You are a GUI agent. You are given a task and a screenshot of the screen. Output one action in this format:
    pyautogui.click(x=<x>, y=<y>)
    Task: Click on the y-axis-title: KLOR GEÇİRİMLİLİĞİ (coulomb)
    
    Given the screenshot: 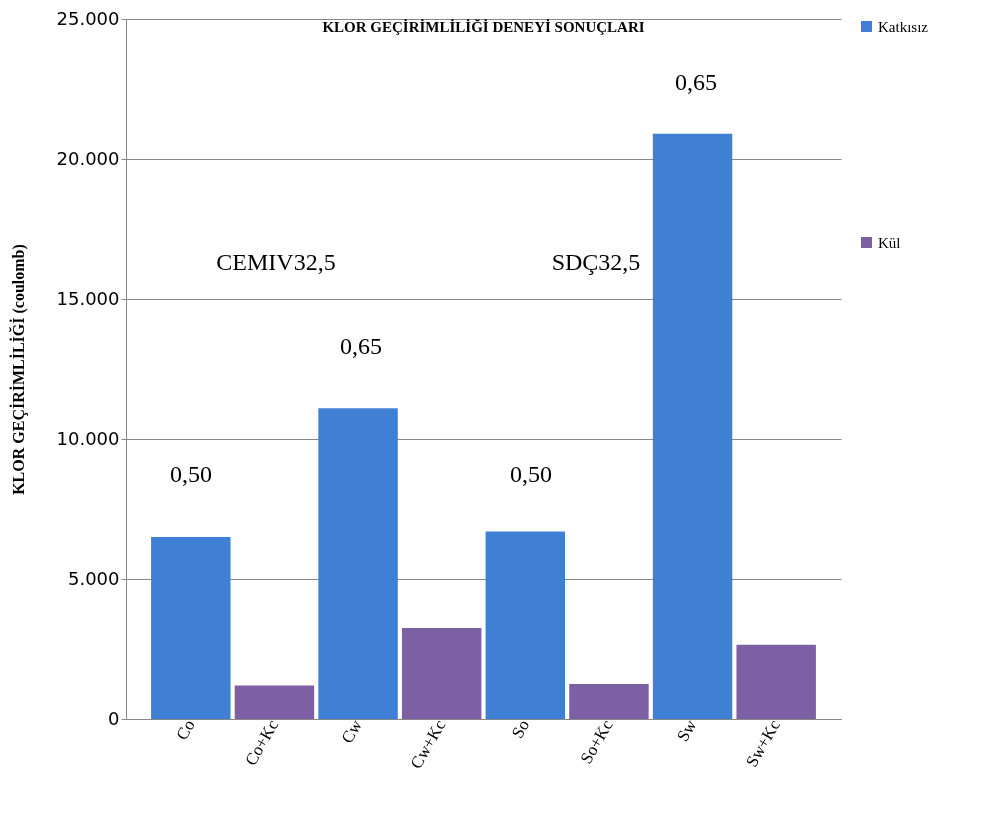 What is the action you would take?
    pyautogui.click(x=18, y=369)
    